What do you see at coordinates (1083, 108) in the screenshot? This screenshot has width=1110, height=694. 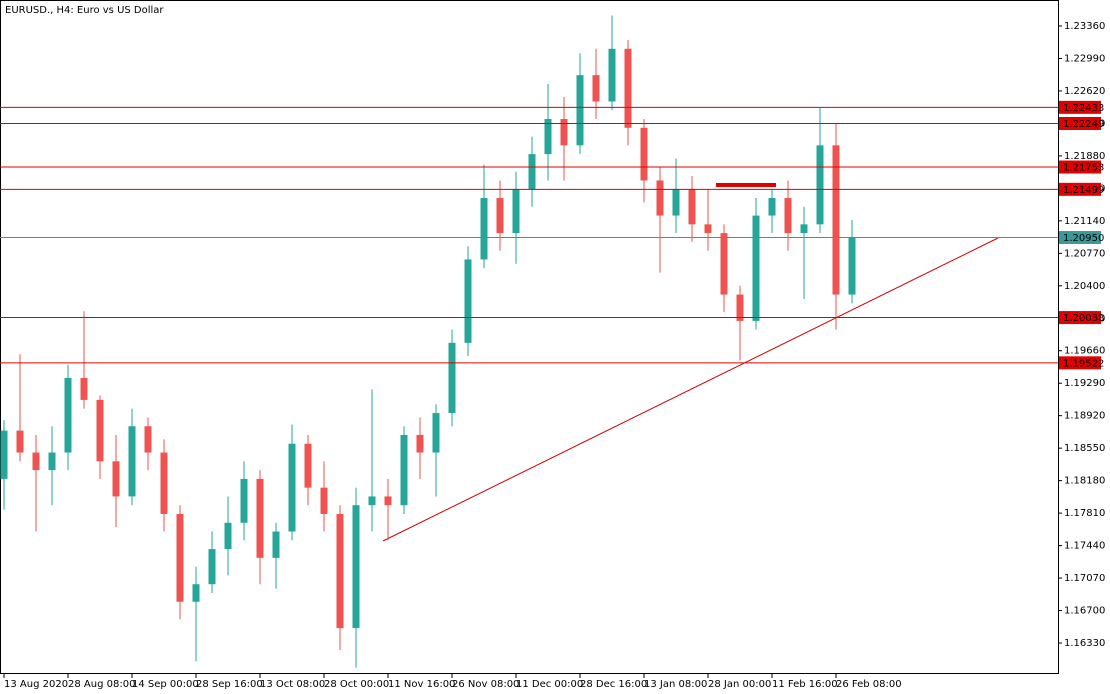 I see `price-label: 1.22433` at bounding box center [1083, 108].